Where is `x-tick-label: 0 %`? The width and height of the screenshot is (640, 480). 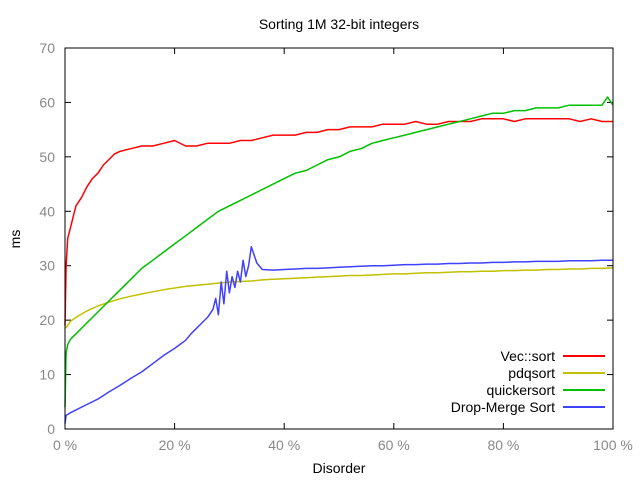 x-tick-label: 0 % is located at coordinates (65, 445).